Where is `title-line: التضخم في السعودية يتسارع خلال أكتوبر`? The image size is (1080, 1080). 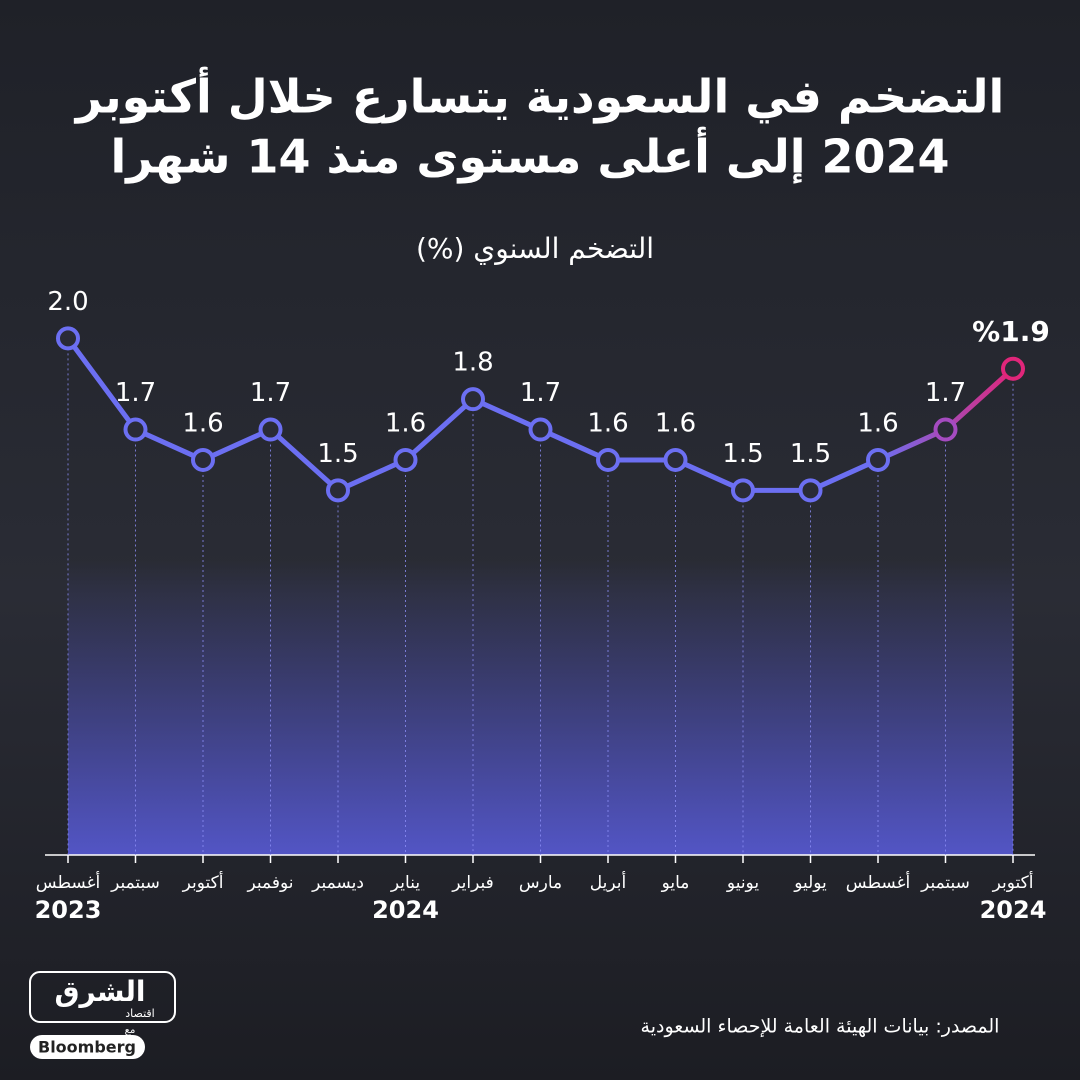
title-line: التضخم في السعودية يتسارع خلال أكتوبر is located at coordinates (539, 95).